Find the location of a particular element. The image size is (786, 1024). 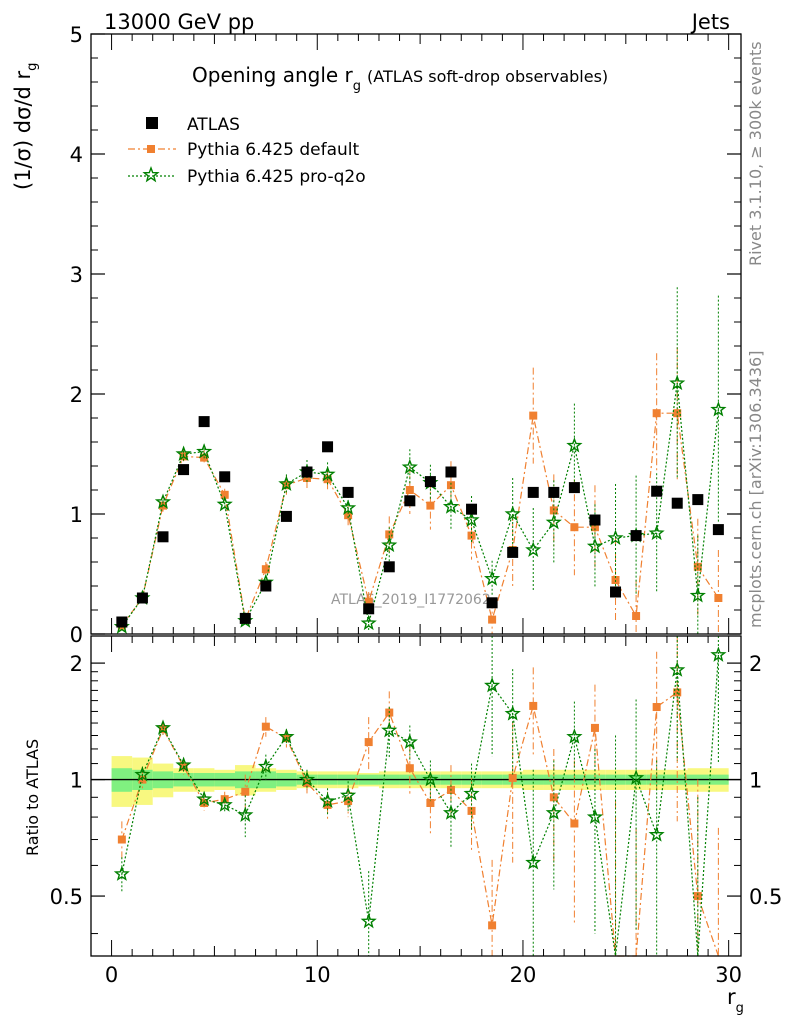

ratio-y-tick-label-right: 1 is located at coordinates (755, 781).